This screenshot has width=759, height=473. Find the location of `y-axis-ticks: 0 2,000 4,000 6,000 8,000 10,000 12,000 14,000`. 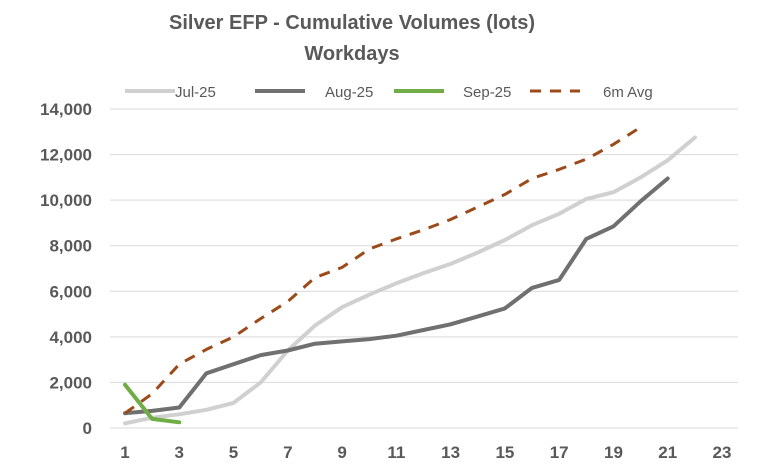

y-axis-ticks: 0 2,000 4,000 6,000 8,000 10,000 12,000 14,000 is located at coordinates (66, 269).